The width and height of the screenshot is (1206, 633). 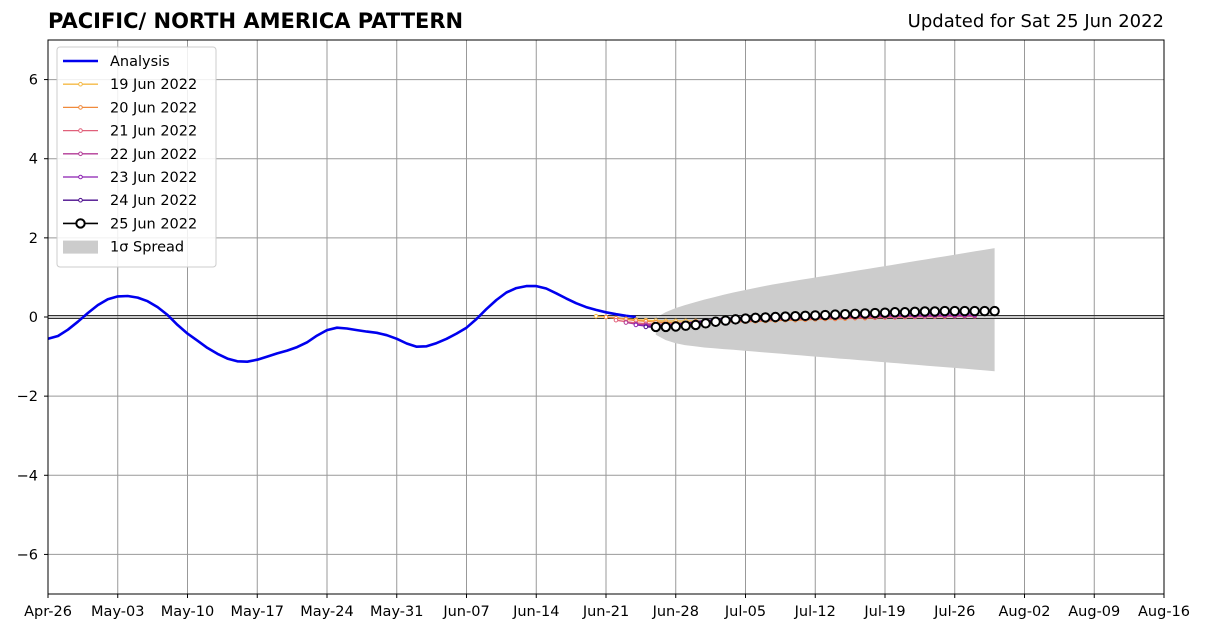 I want to click on x-tick-label: Apr-26, so click(x=48, y=612).